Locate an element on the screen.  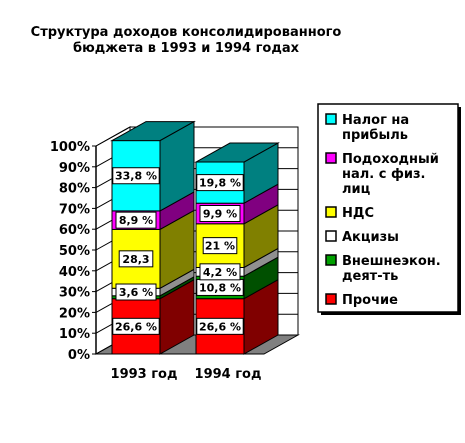
data-label: 8,9 % is located at coordinates (136, 220).